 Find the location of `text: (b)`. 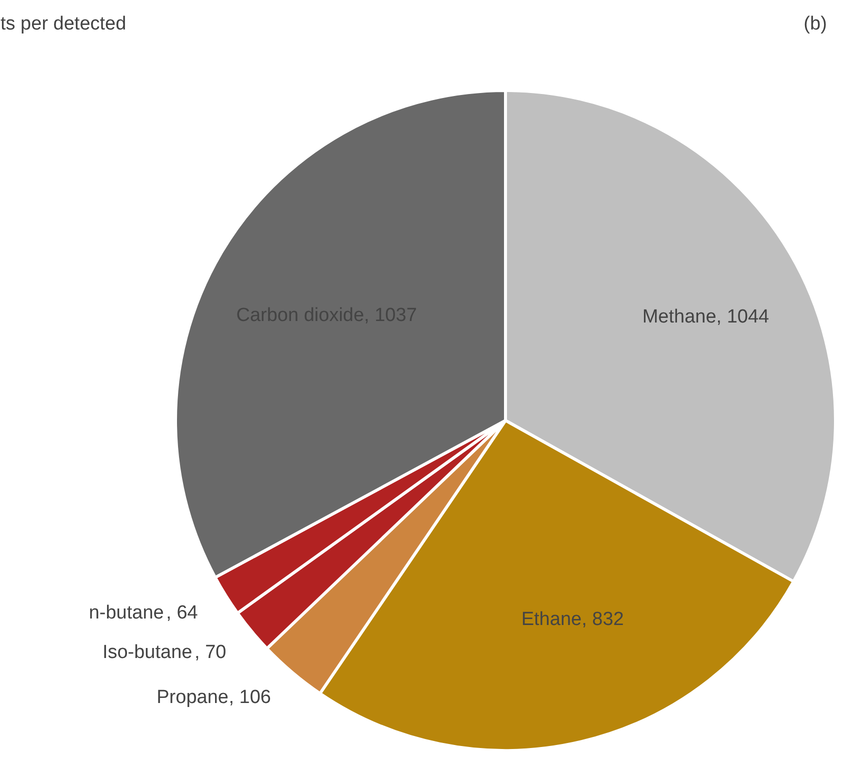

text: (b) is located at coordinates (815, 24).